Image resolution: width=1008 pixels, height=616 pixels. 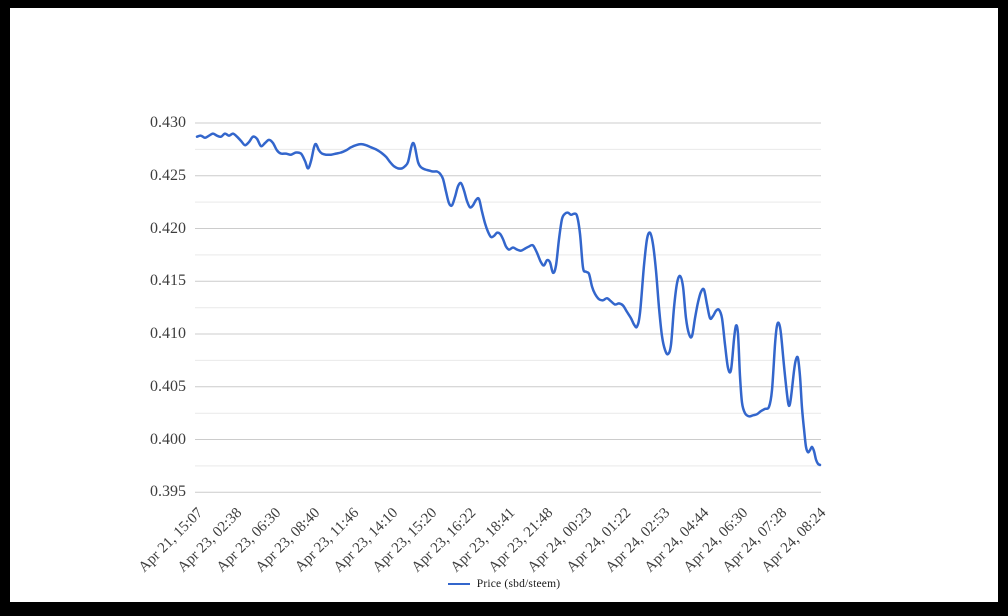 What do you see at coordinates (518, 584) in the screenshot?
I see `legend-label: Price (sbd/steem)` at bounding box center [518, 584].